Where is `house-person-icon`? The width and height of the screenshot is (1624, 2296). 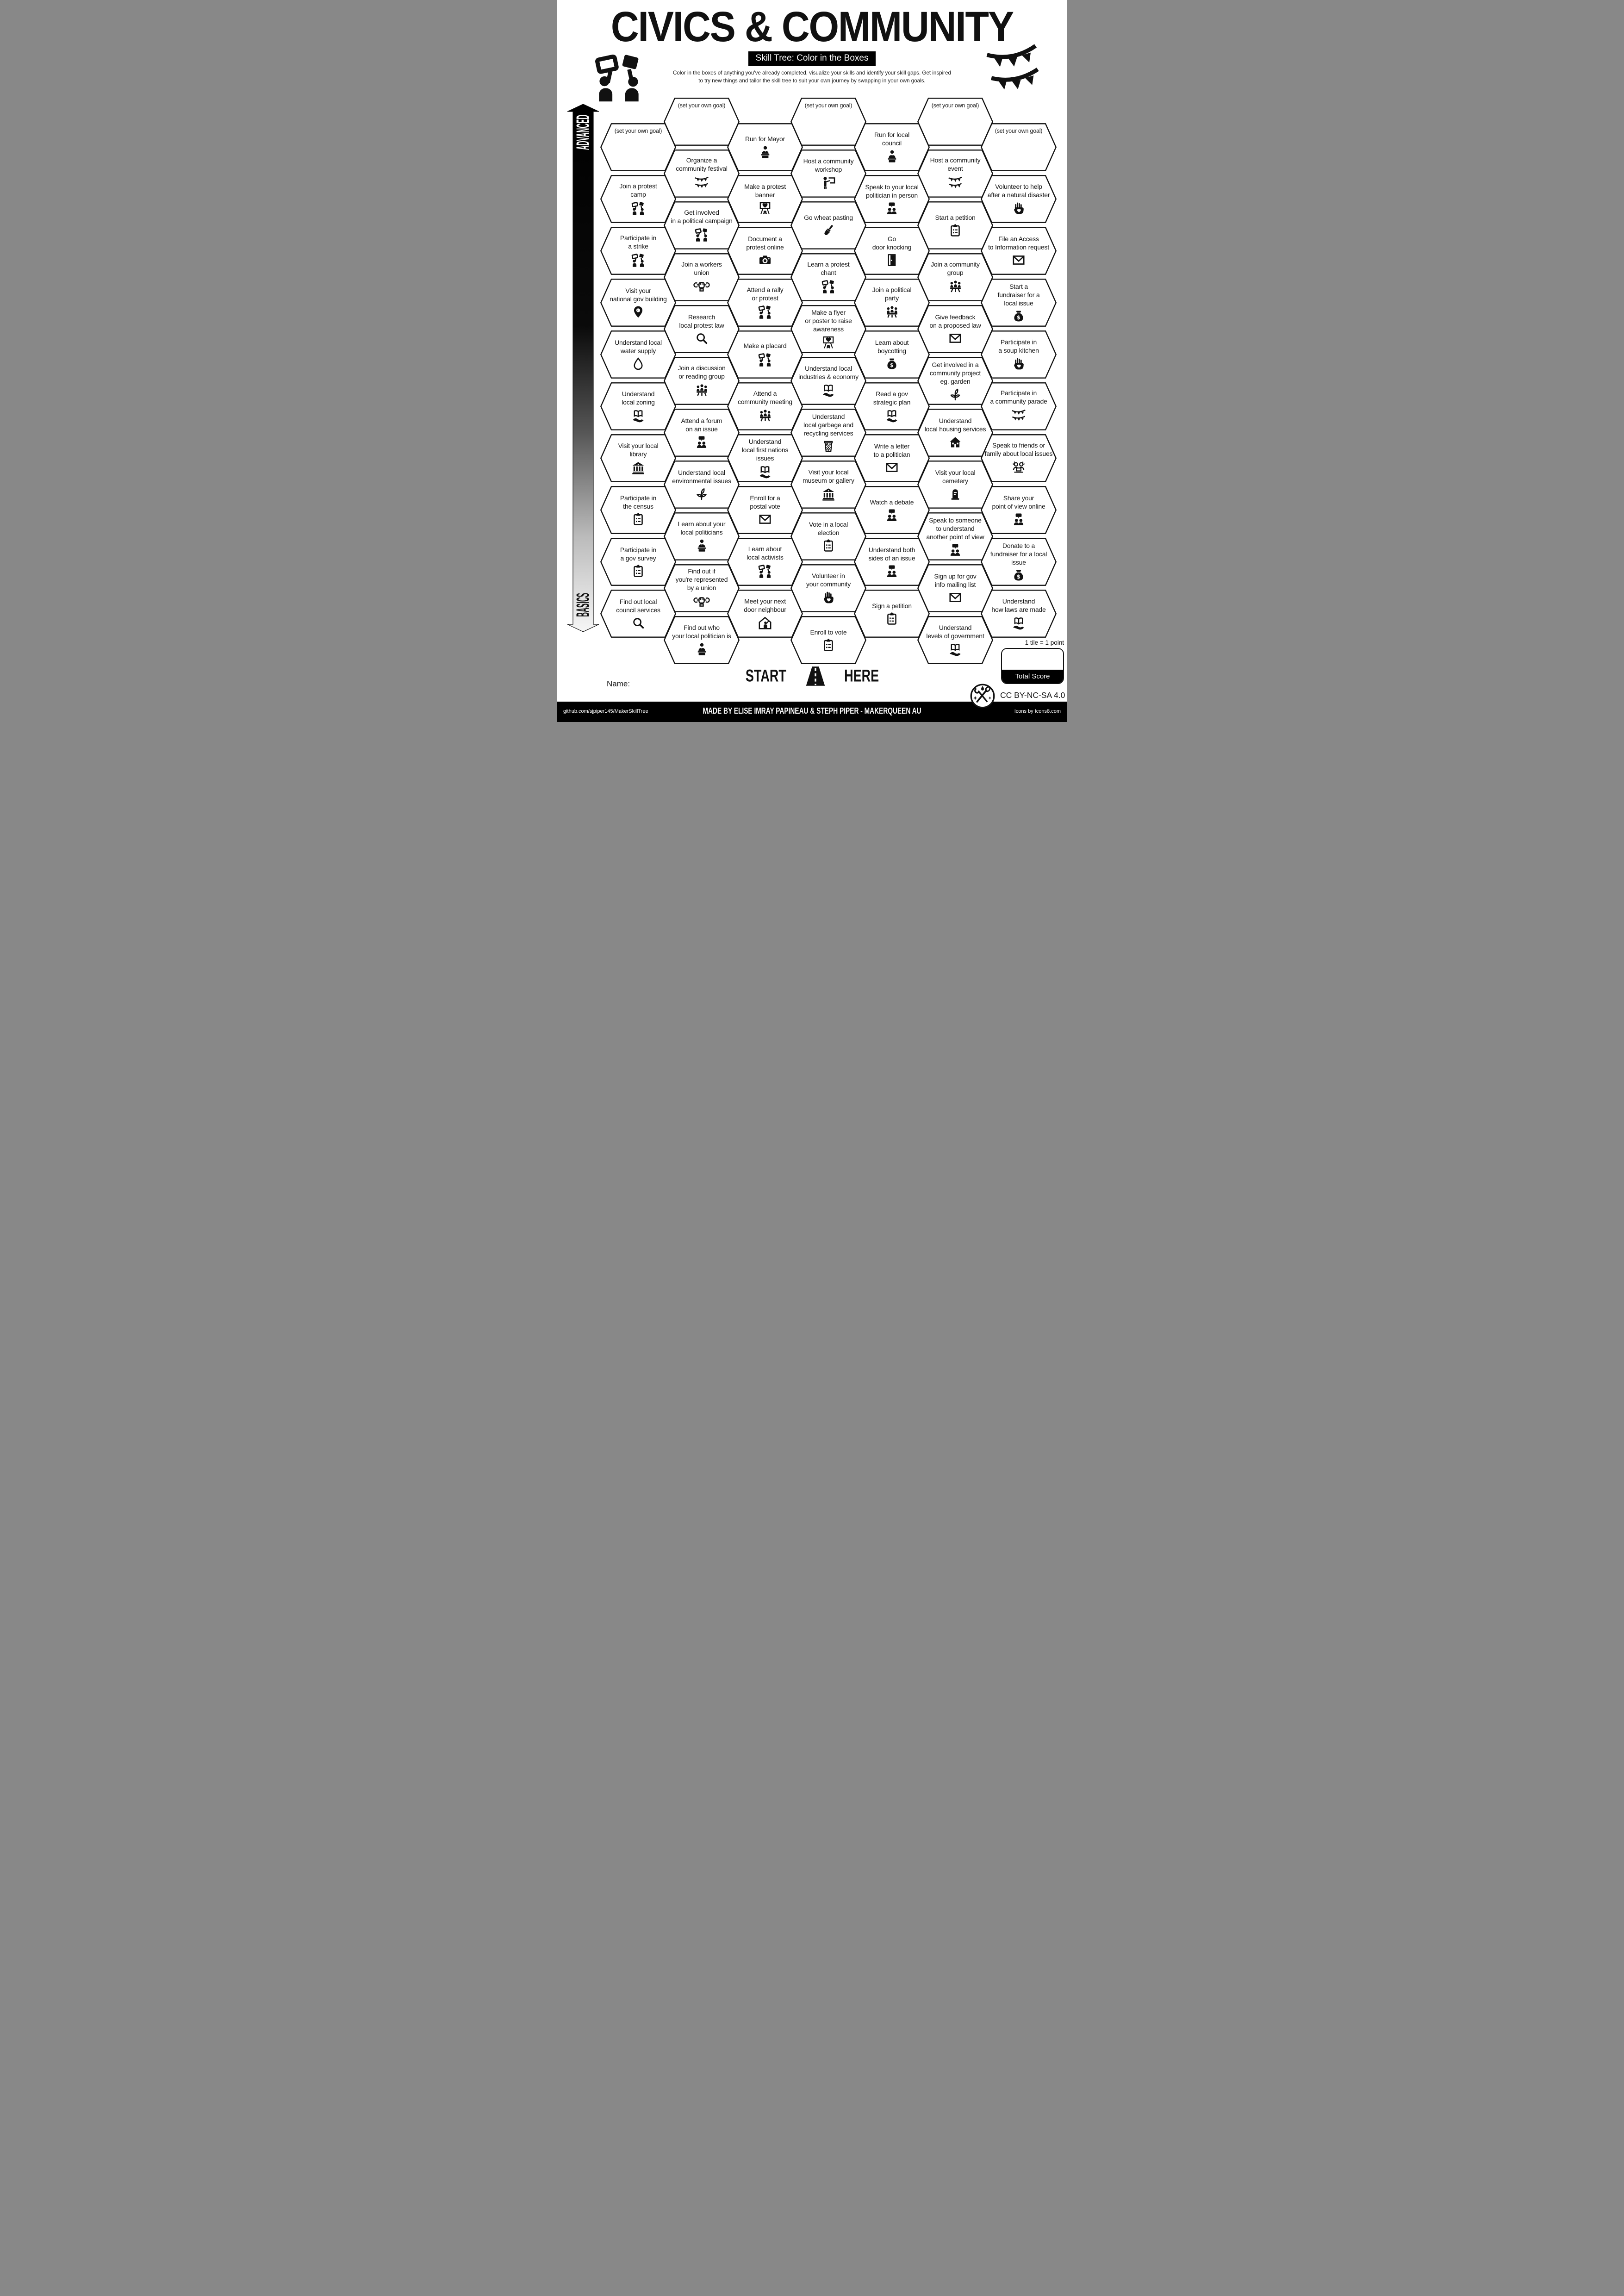
house-person-icon is located at coordinates (765, 623).